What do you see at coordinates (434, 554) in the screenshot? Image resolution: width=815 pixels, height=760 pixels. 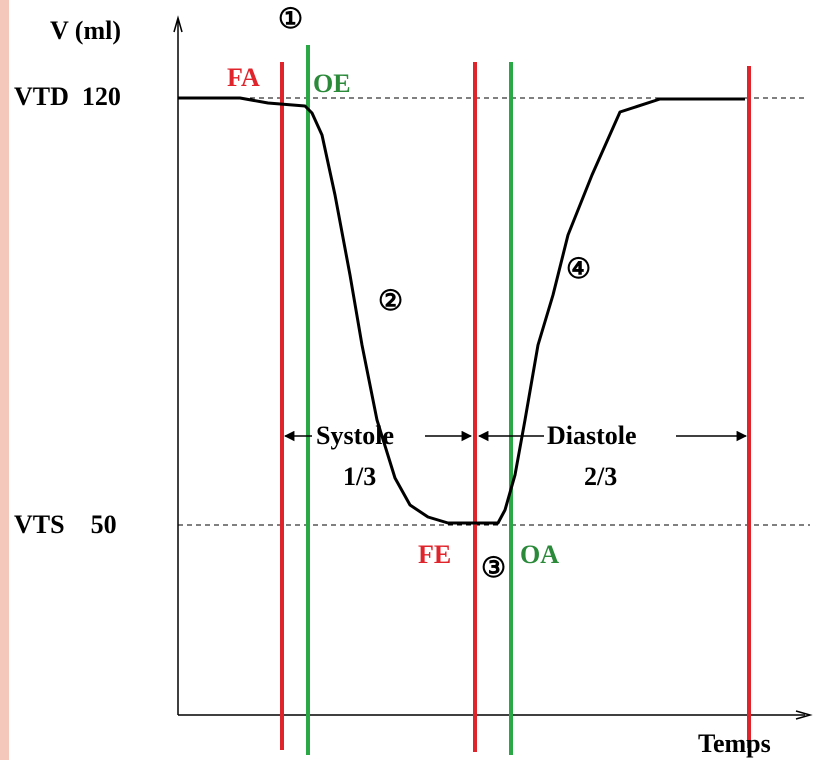 I see `fe-label: FE` at bounding box center [434, 554].